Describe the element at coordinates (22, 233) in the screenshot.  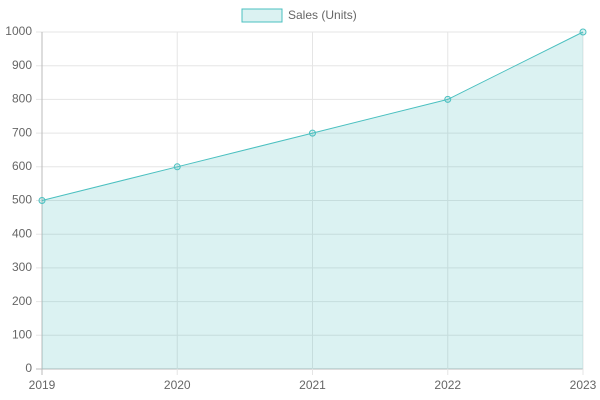
I see `y-tick-label: 400` at that location.